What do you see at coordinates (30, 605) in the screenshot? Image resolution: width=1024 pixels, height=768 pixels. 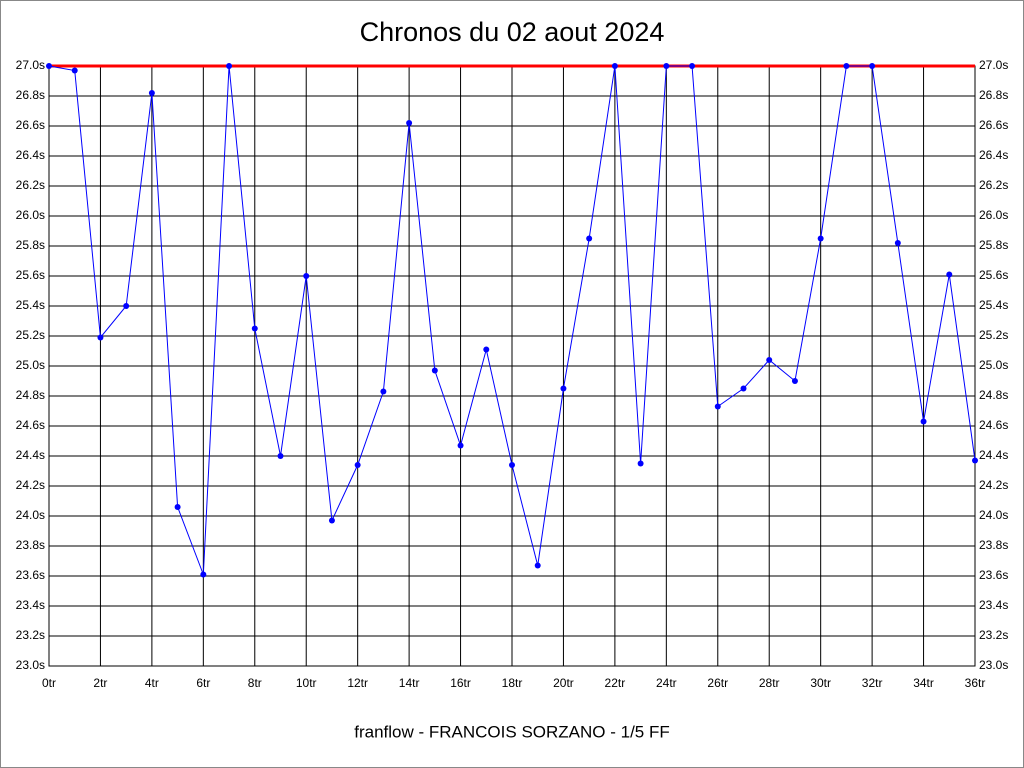 I see `y-tick-label: 23.4s` at bounding box center [30, 605].